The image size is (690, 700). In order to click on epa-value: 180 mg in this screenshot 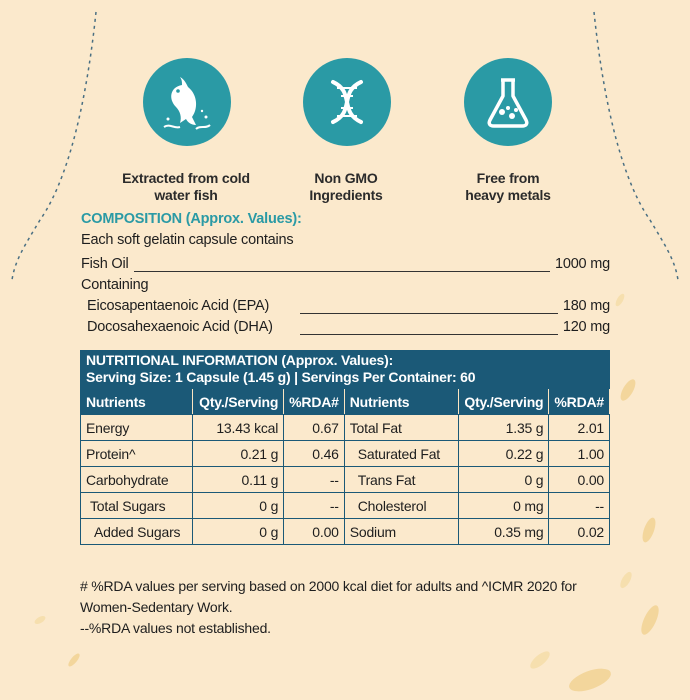, I will do `click(586, 306)`.